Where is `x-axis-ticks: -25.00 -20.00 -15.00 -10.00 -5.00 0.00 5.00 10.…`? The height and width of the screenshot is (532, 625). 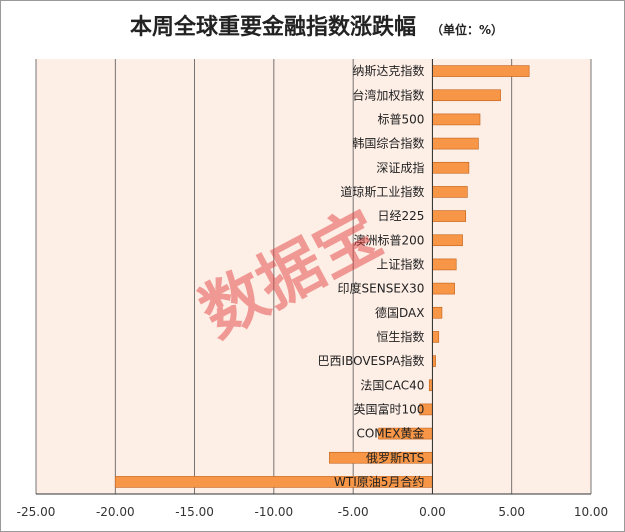 x-axis-ticks: -25.00 -20.00 -15.00 -10.00 -5.00 0.00 5.00 10.… is located at coordinates (312, 506).